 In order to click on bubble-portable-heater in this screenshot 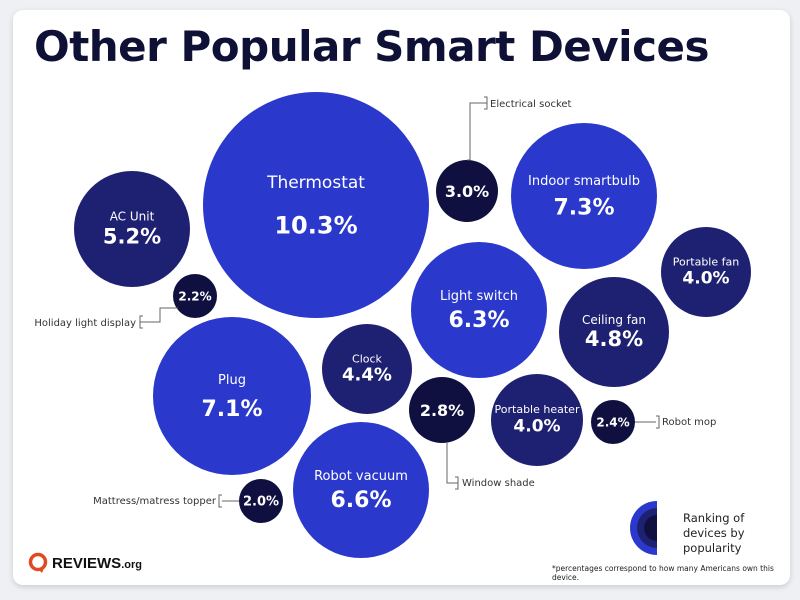, I will do `click(537, 420)`.